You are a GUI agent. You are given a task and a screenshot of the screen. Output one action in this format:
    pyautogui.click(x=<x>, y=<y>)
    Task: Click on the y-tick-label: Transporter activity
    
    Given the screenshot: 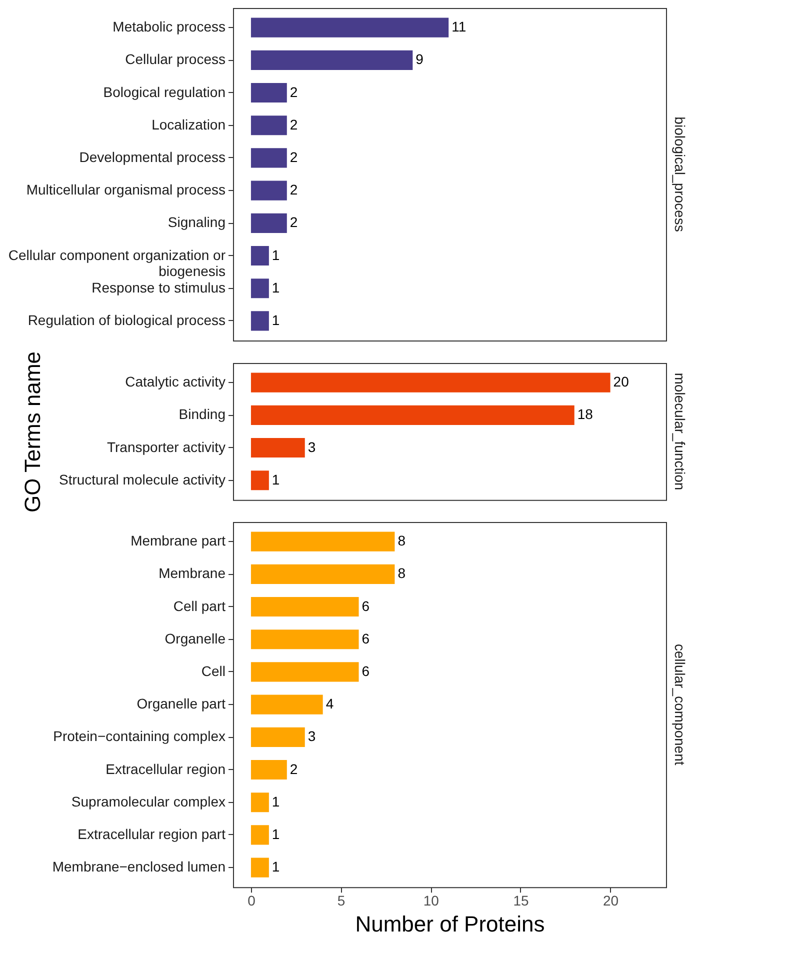 What is the action you would take?
    pyautogui.click(x=166, y=446)
    